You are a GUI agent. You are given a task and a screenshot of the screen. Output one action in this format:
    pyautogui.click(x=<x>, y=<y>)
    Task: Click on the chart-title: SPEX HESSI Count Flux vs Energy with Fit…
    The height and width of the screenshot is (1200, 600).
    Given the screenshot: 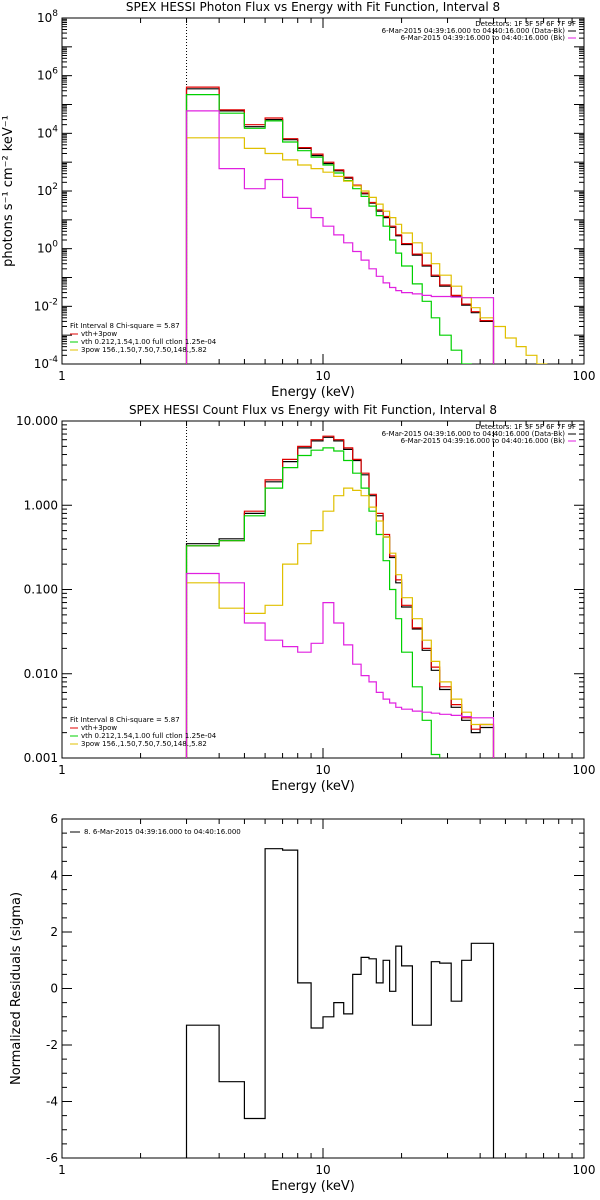 What is the action you would take?
    pyautogui.click(x=313, y=410)
    